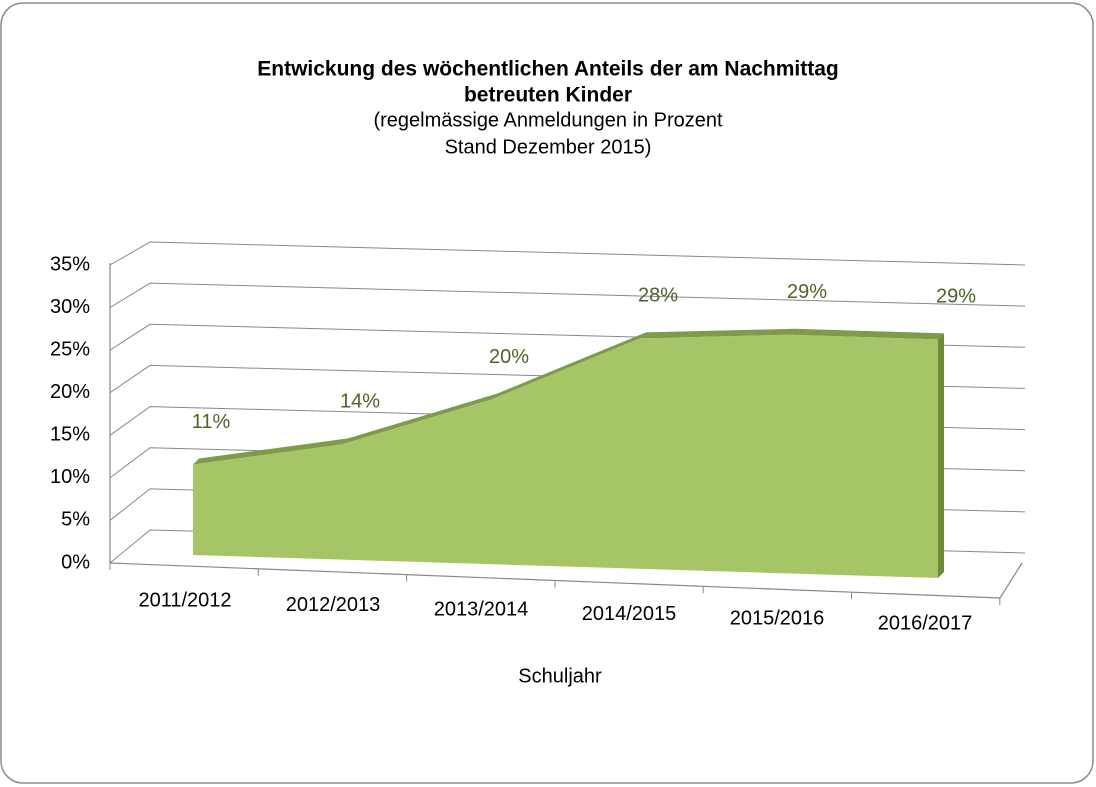 The height and width of the screenshot is (787, 1096). Describe the element at coordinates (184, 600) in the screenshot. I see `x-tick-label: 2011/2012` at that location.